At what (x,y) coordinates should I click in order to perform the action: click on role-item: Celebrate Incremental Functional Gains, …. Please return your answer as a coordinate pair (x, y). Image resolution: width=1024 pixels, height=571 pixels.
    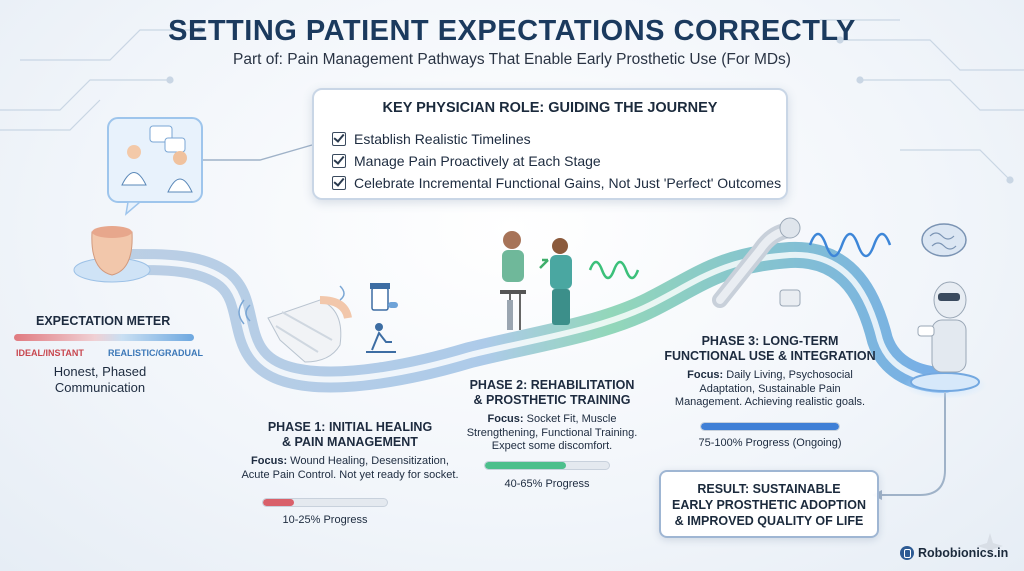
    Looking at the image, I should click on (556, 183).